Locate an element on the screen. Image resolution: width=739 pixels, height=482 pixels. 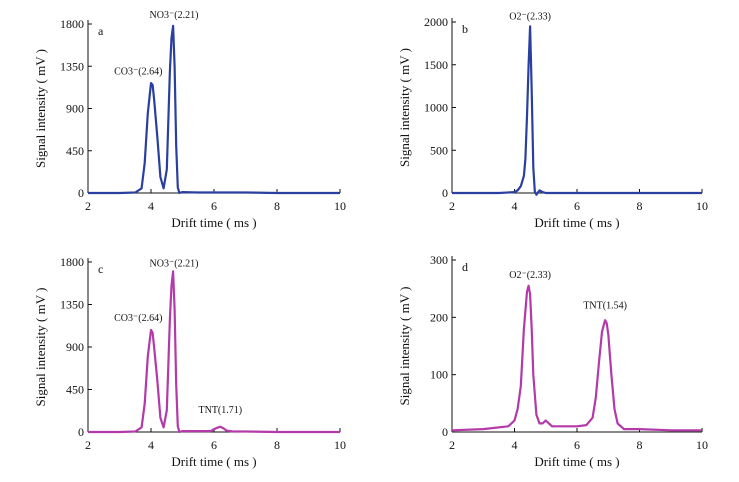
y-tick-label: 1000 is located at coordinates (436, 108).